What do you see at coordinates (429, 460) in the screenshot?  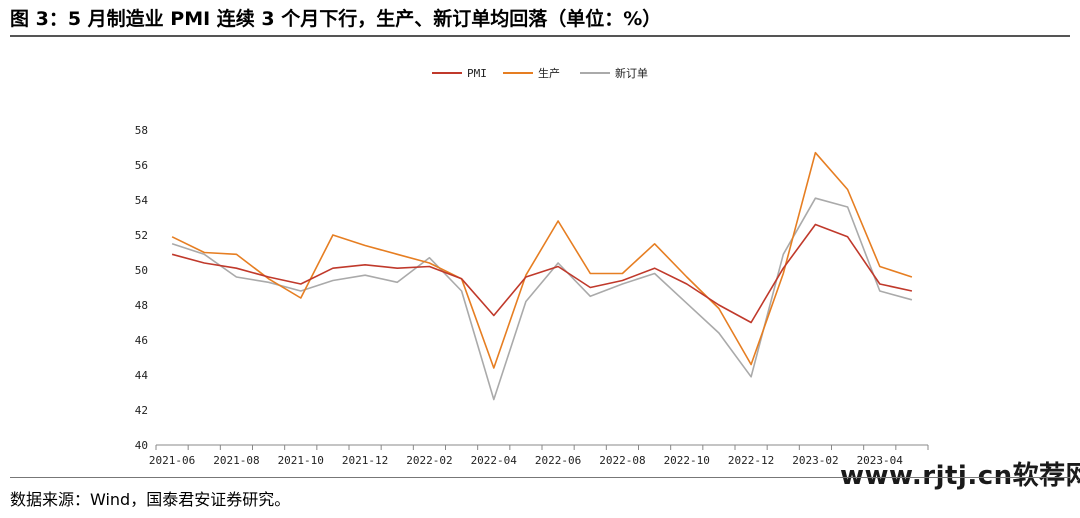 I see `x-tick-label: 2022-02` at bounding box center [429, 460].